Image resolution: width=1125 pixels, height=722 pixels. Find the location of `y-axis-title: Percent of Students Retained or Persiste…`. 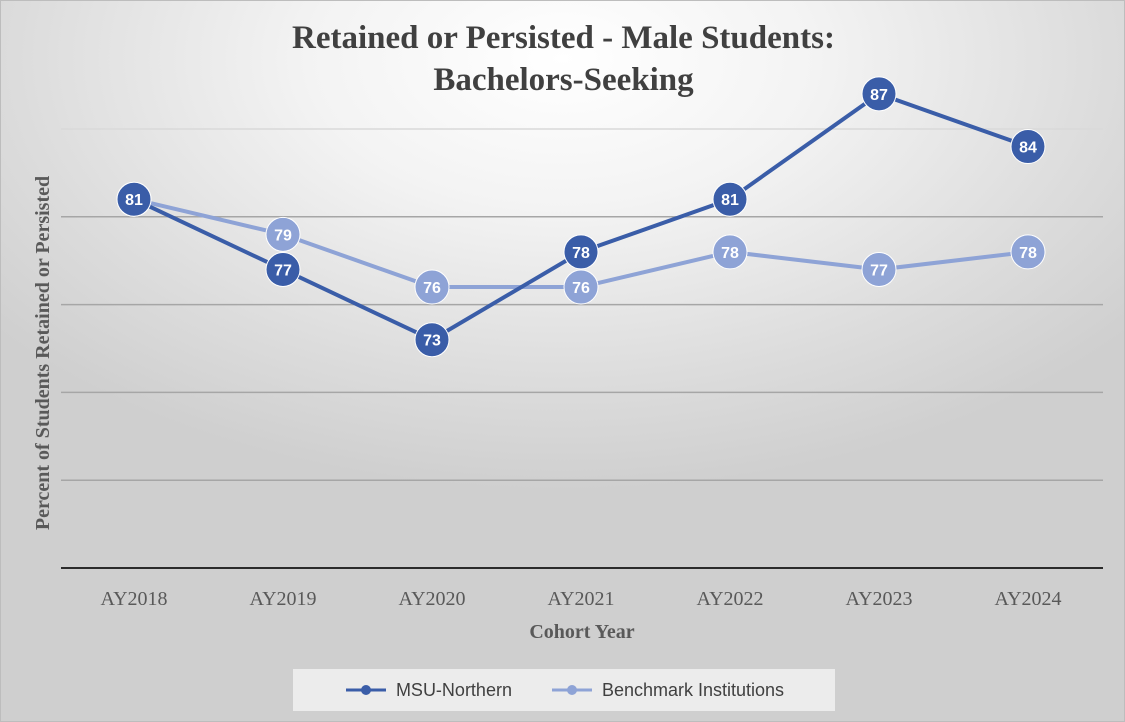

y-axis-title: Percent of Students Retained or Persiste… is located at coordinates (43, 353).